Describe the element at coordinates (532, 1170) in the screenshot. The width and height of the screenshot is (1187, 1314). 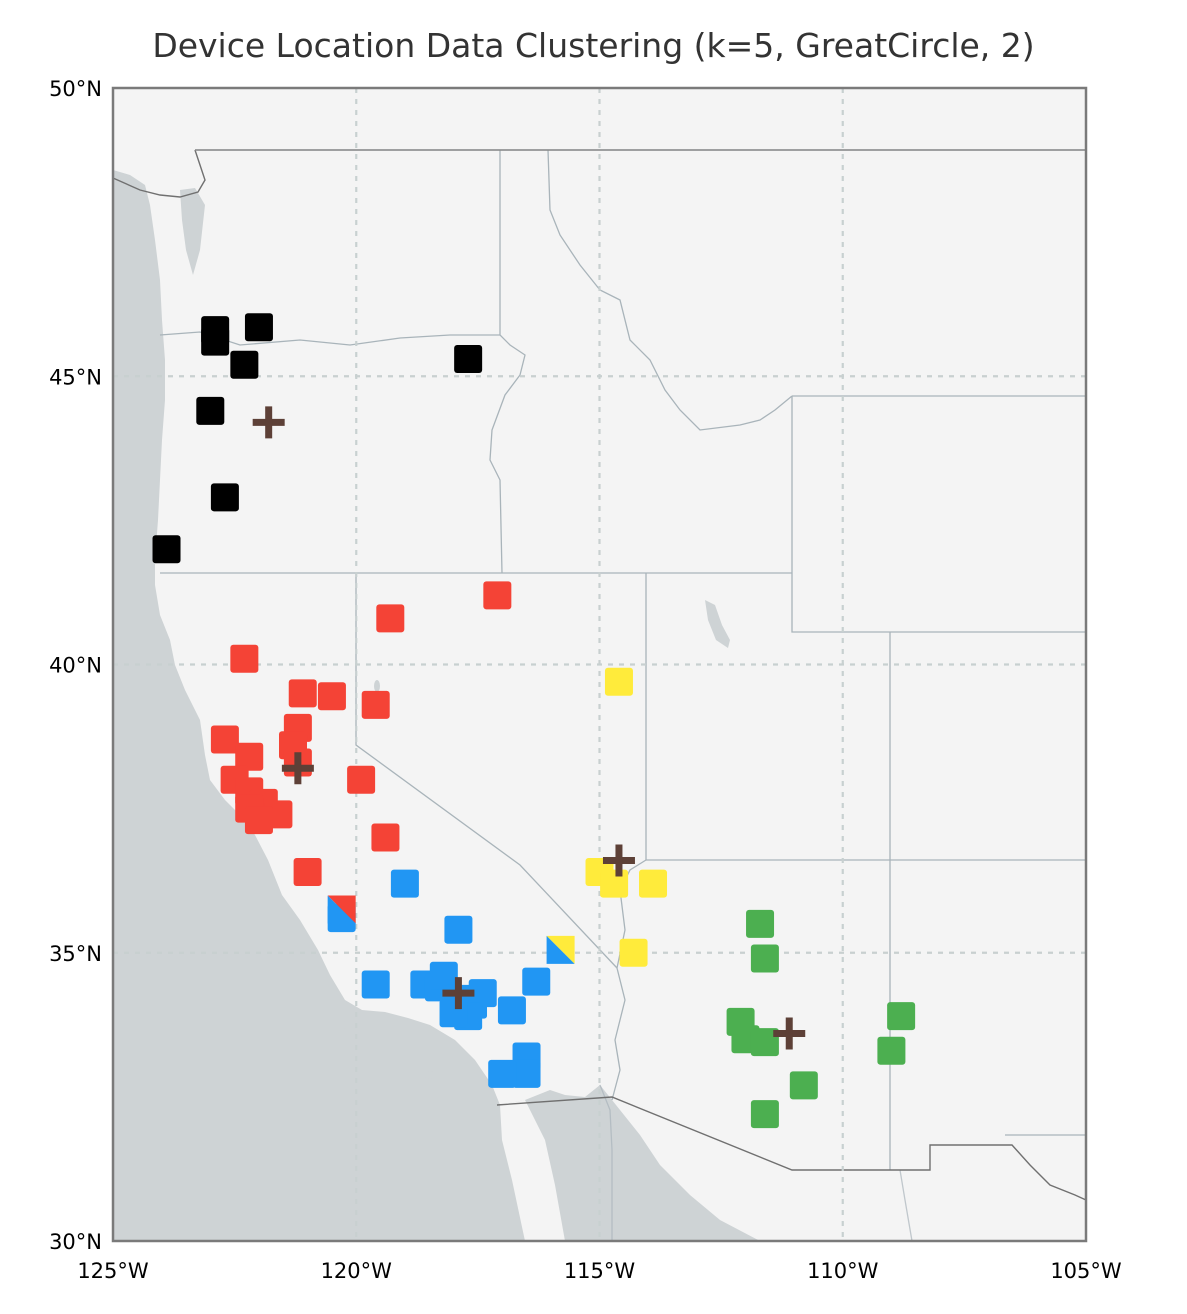
I see `baja-peninsula` at that location.